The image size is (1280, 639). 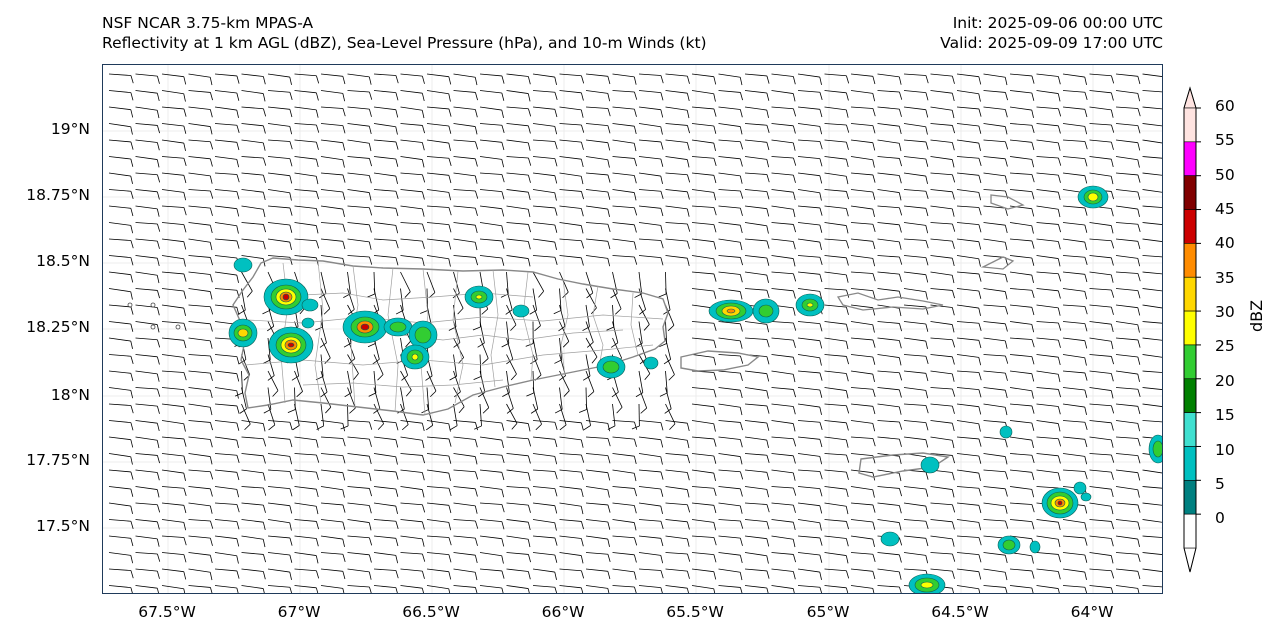 What do you see at coordinates (563, 612) in the screenshot?
I see `lon-label: 66°W` at bounding box center [563, 612].